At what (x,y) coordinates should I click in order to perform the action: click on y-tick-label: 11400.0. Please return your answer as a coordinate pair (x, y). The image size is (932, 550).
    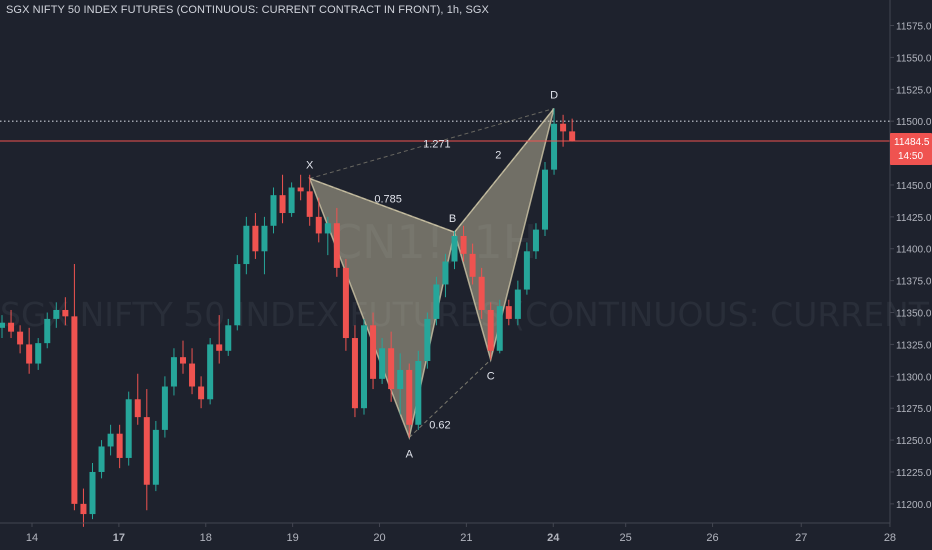
    Looking at the image, I should click on (914, 250).